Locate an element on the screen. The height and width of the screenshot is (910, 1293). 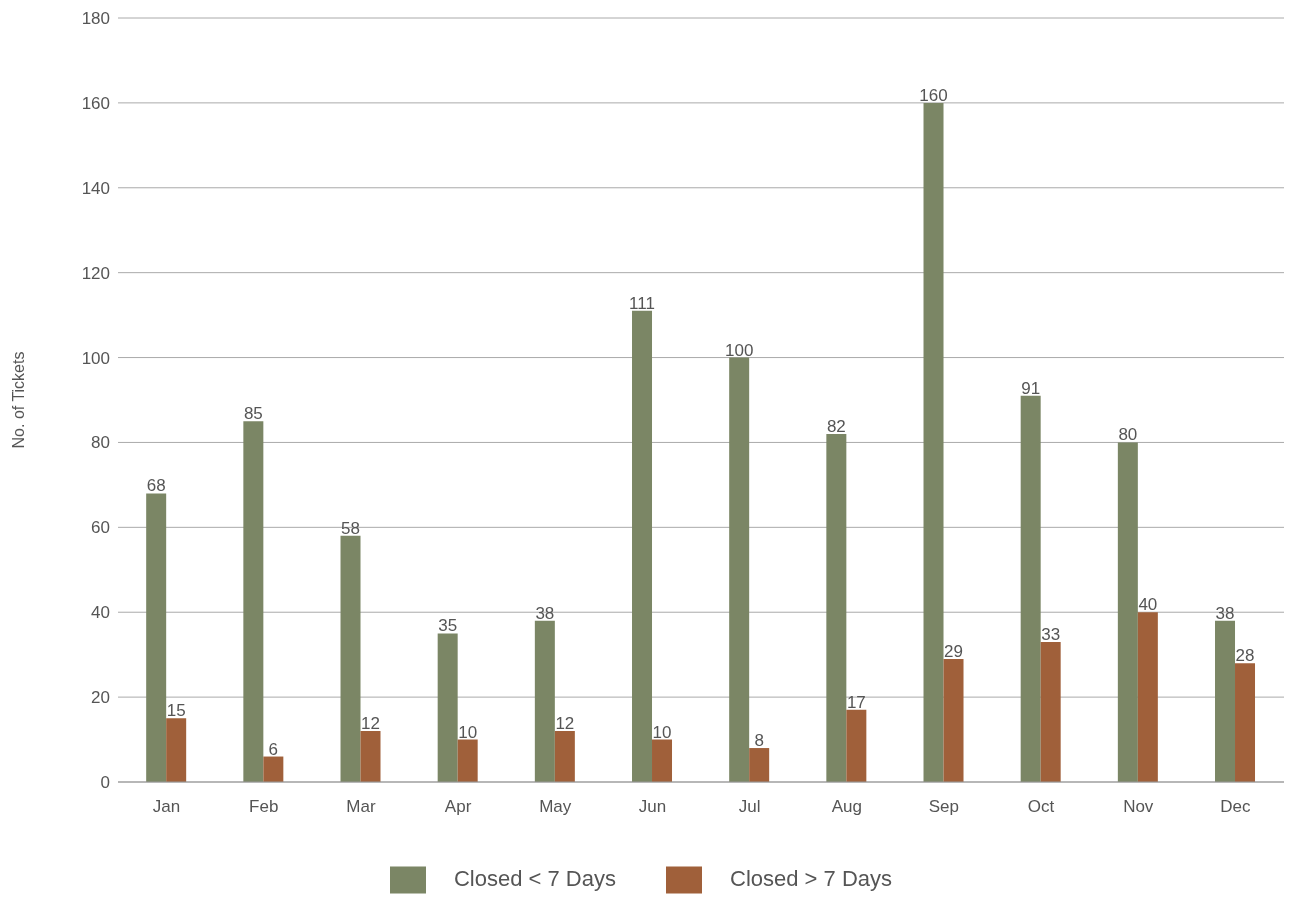
y-tick-label: 100 is located at coordinates (95, 358).